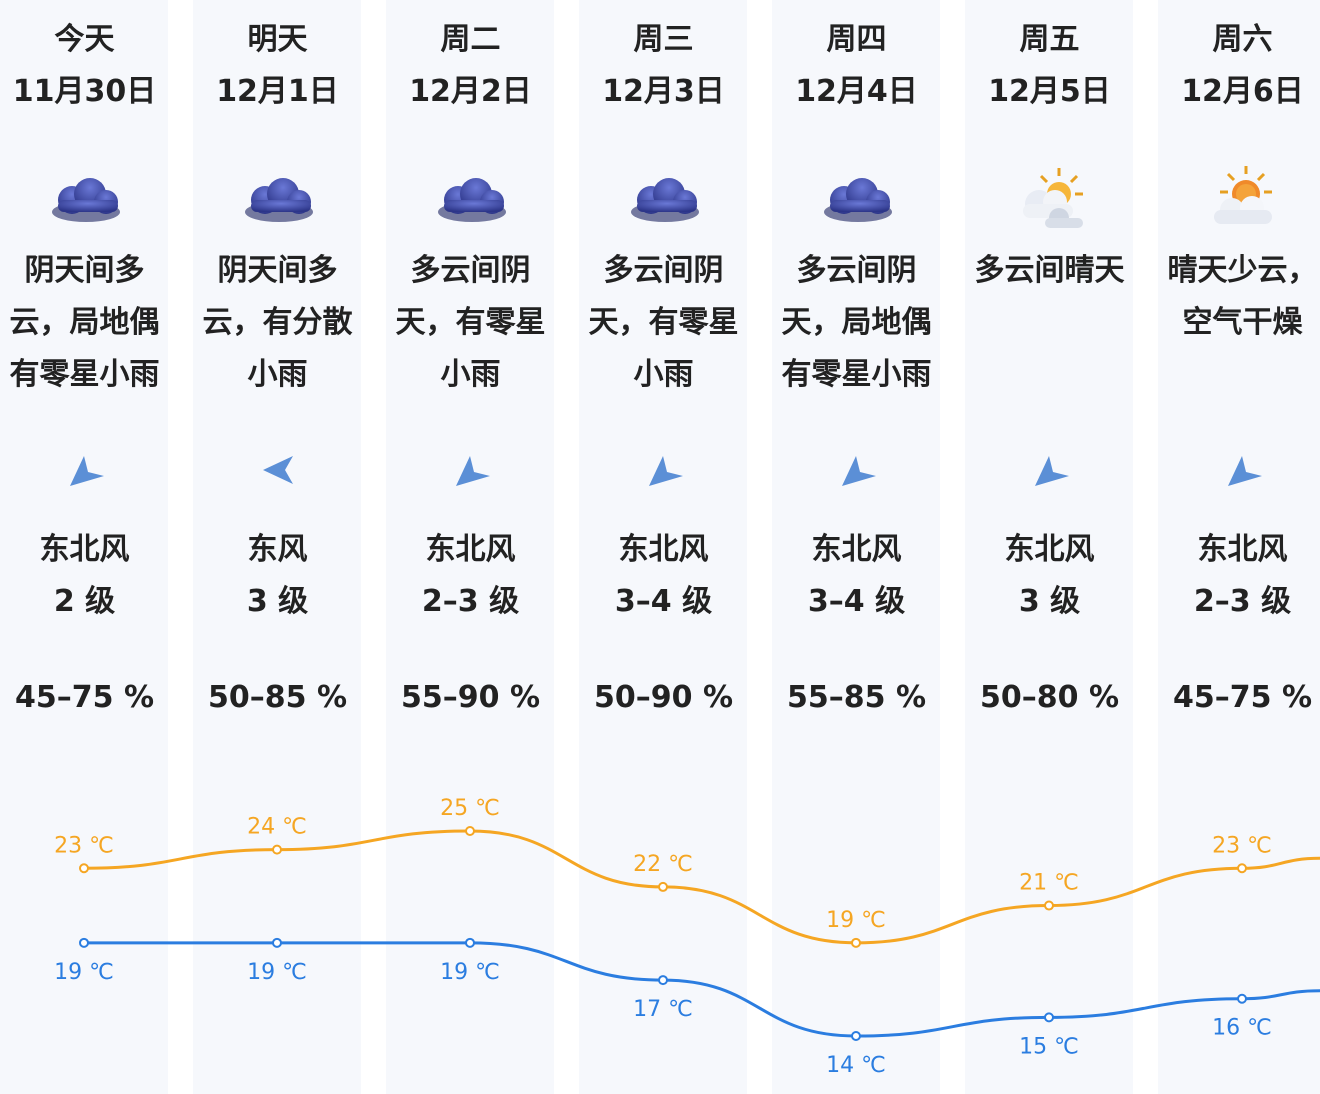 This screenshot has width=1320, height=1094. I want to click on wind-level: 2 级, so click(84, 601).